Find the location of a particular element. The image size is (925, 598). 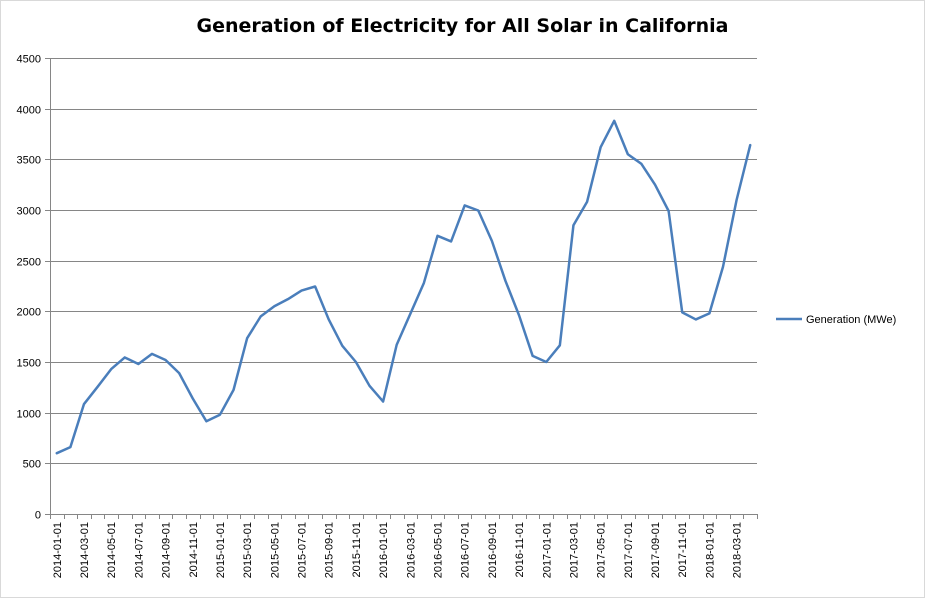

y-tick-label: 1500 is located at coordinates (29, 364).